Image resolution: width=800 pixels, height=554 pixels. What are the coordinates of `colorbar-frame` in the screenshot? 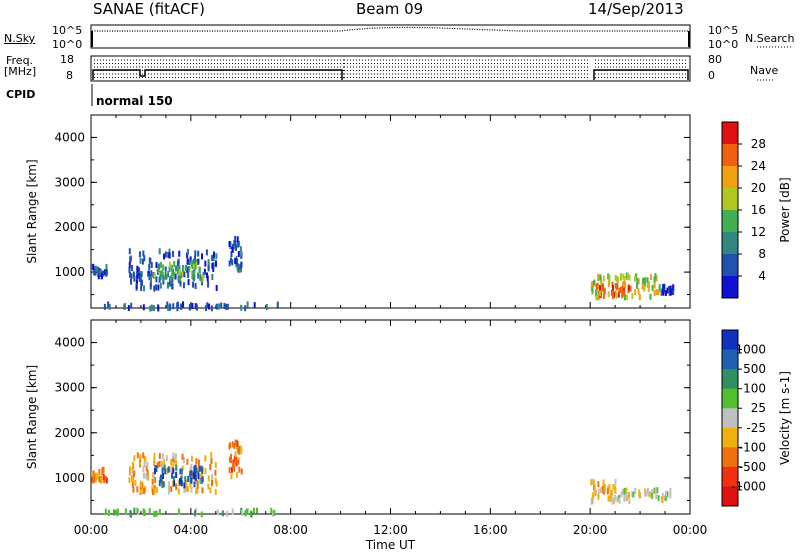 It's located at (730, 418).